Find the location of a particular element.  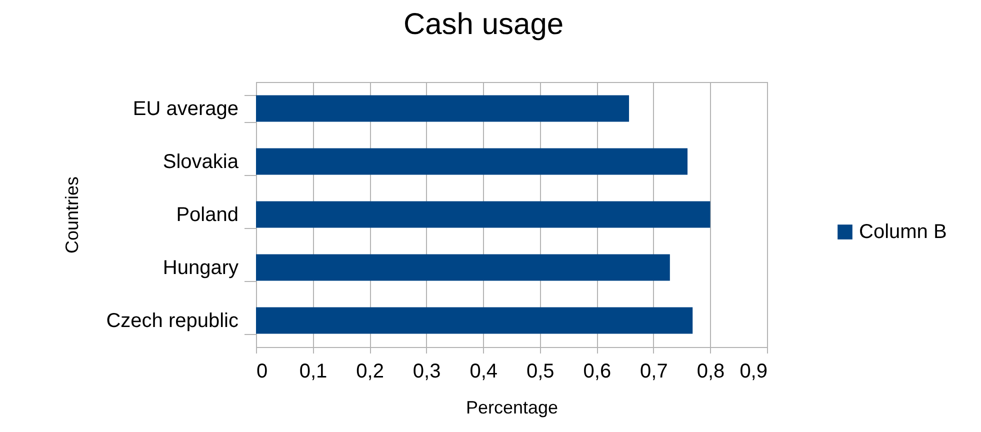

y-tick-label: Czech republic is located at coordinates (172, 321).